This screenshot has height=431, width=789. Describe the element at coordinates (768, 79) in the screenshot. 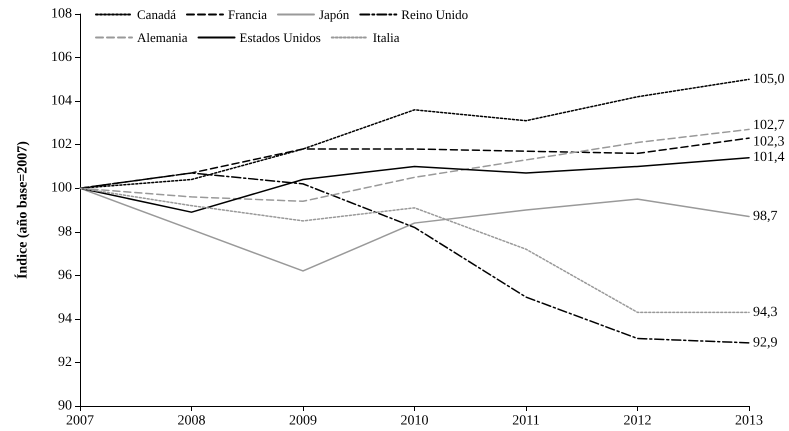

I see `data-label: 105,0` at that location.